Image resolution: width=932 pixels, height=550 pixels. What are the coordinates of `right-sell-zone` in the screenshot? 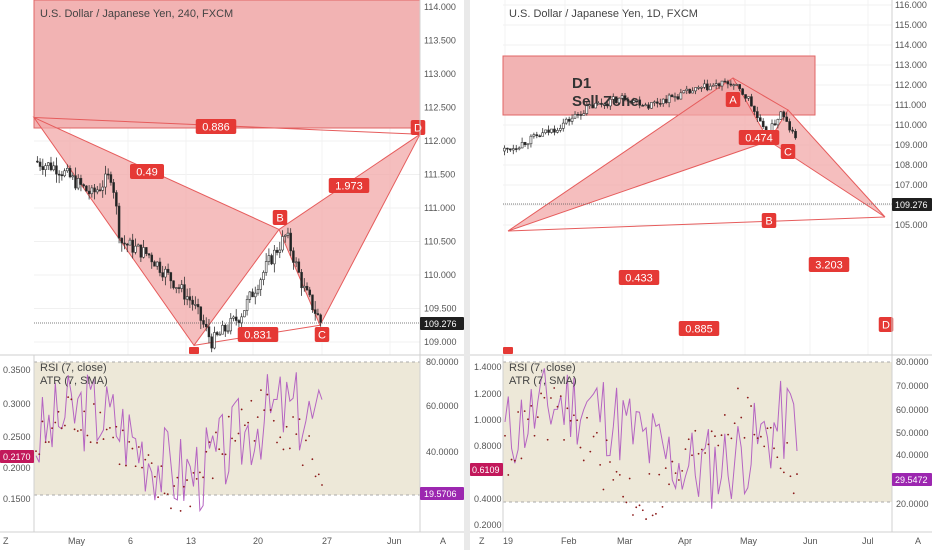 It's located at (659, 85).